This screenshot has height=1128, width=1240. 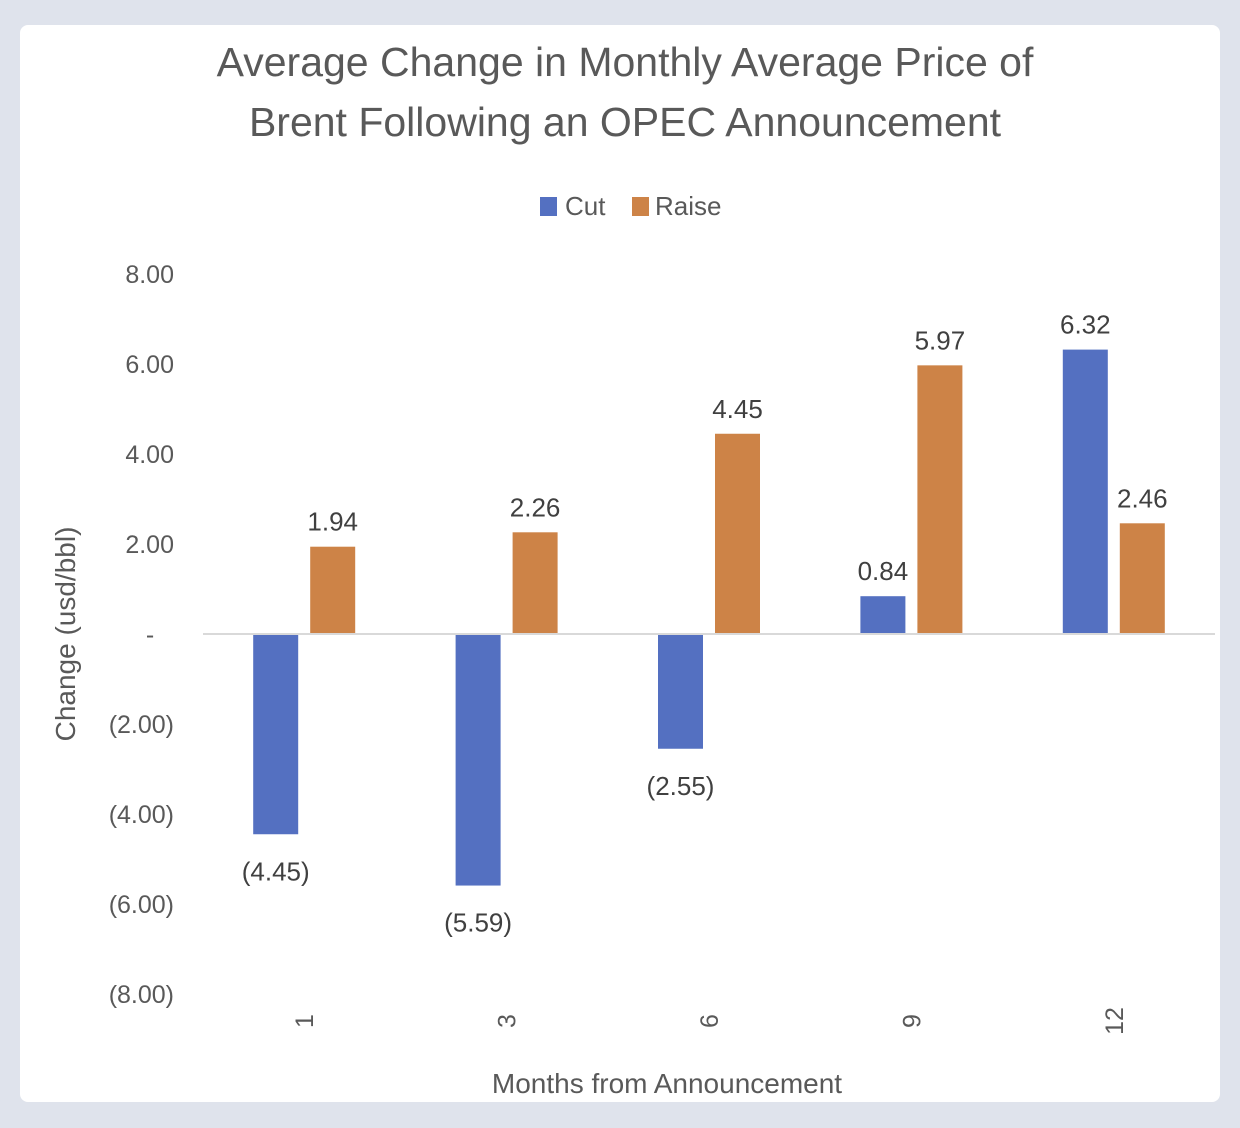 I want to click on y-tick-label: 6.00, so click(x=149, y=365).